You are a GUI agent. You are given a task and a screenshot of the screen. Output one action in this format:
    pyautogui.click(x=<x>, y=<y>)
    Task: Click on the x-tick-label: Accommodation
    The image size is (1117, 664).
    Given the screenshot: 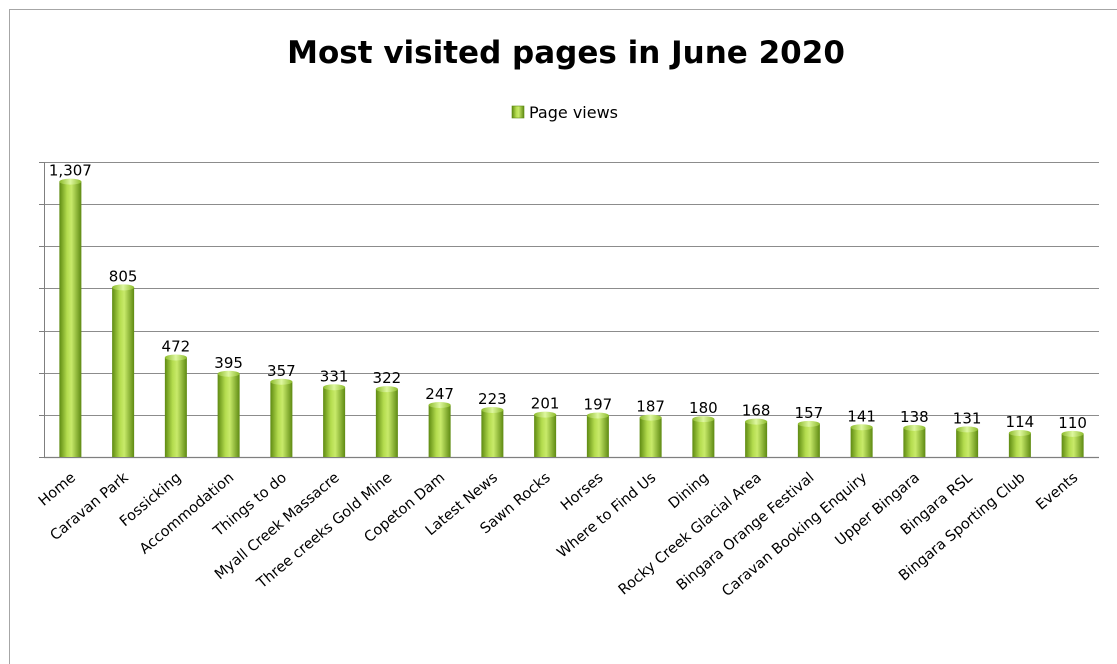 What is the action you would take?
    pyautogui.click(x=187, y=514)
    